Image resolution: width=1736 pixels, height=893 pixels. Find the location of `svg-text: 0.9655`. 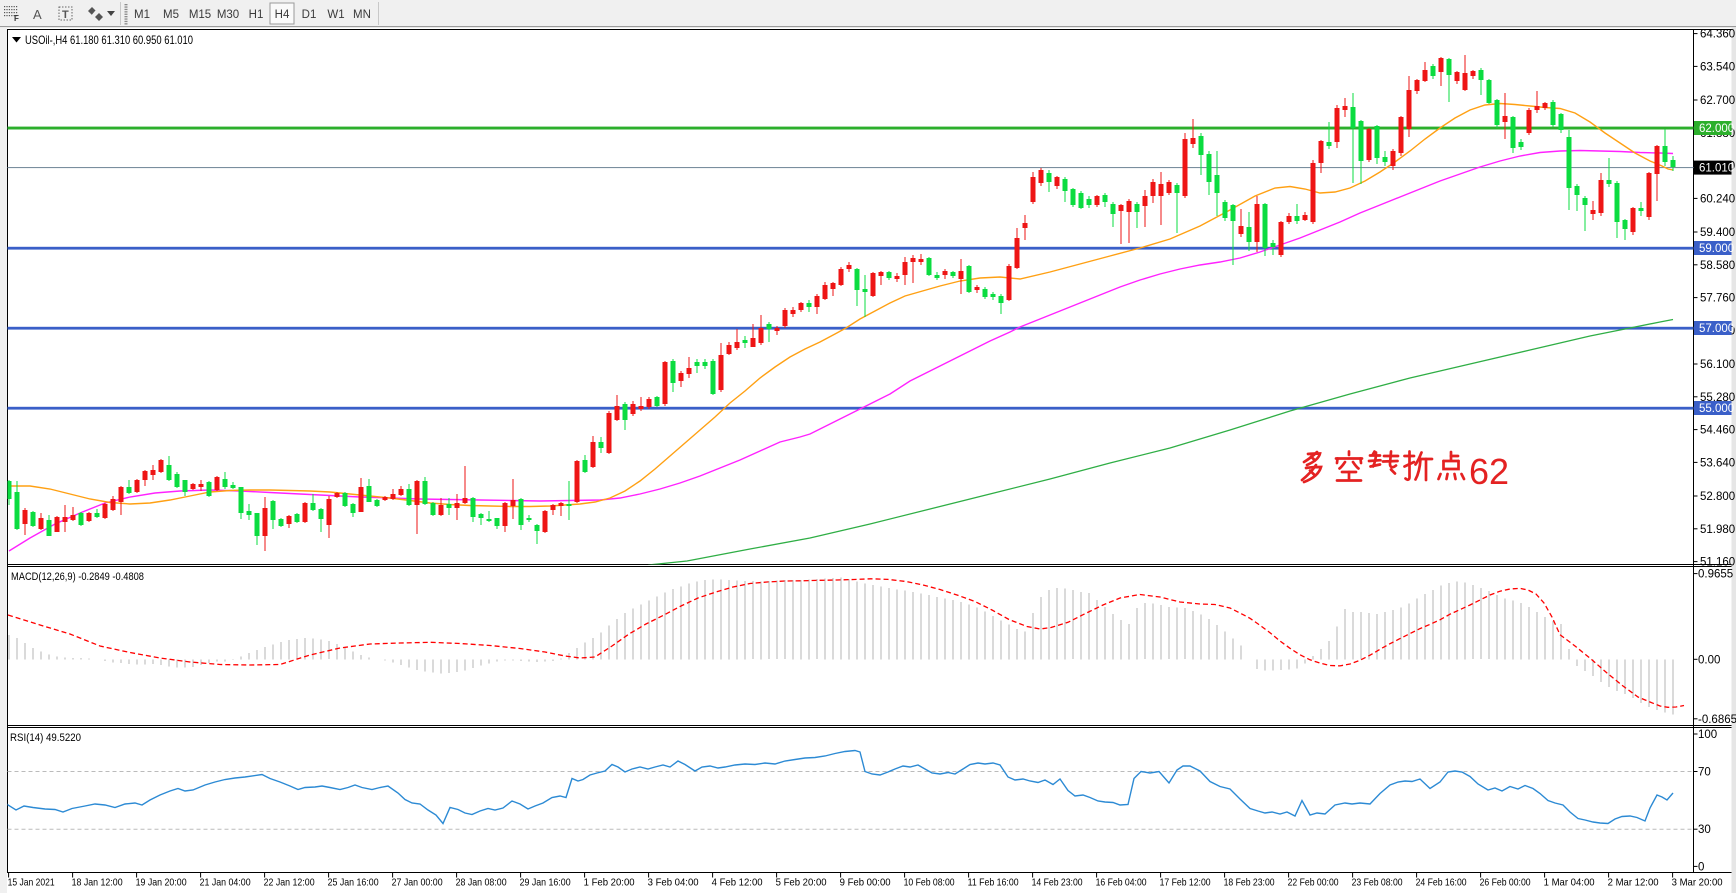

svg-text: 0.9655 is located at coordinates (1715, 575).